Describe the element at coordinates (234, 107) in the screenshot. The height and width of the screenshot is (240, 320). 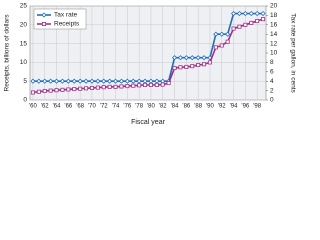
I see `x-tick-label: '94` at that location.